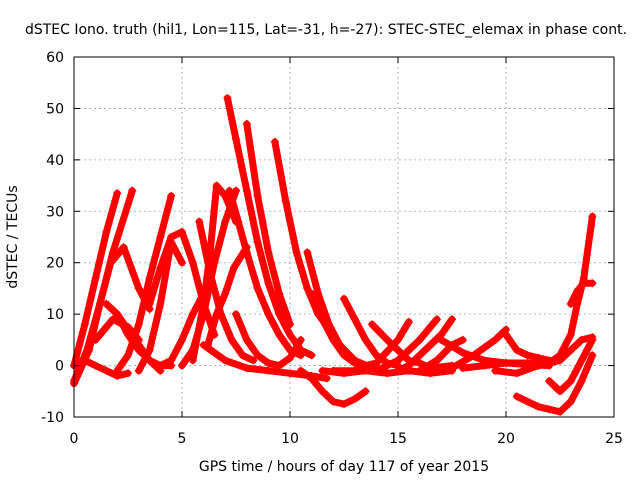 The height and width of the screenshot is (480, 640). I want to click on x-tick-label: 15, so click(398, 439).